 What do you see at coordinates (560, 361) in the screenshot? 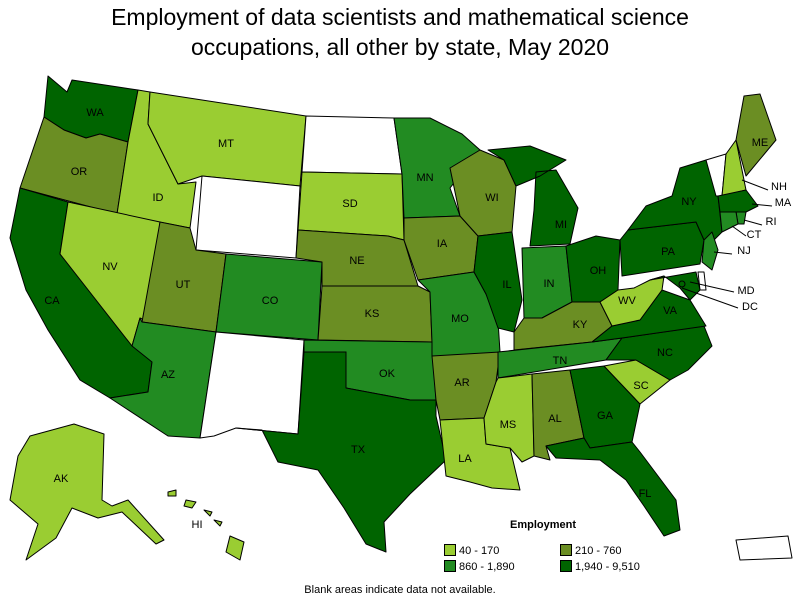
I see `state-label-tn: TN` at bounding box center [560, 361].